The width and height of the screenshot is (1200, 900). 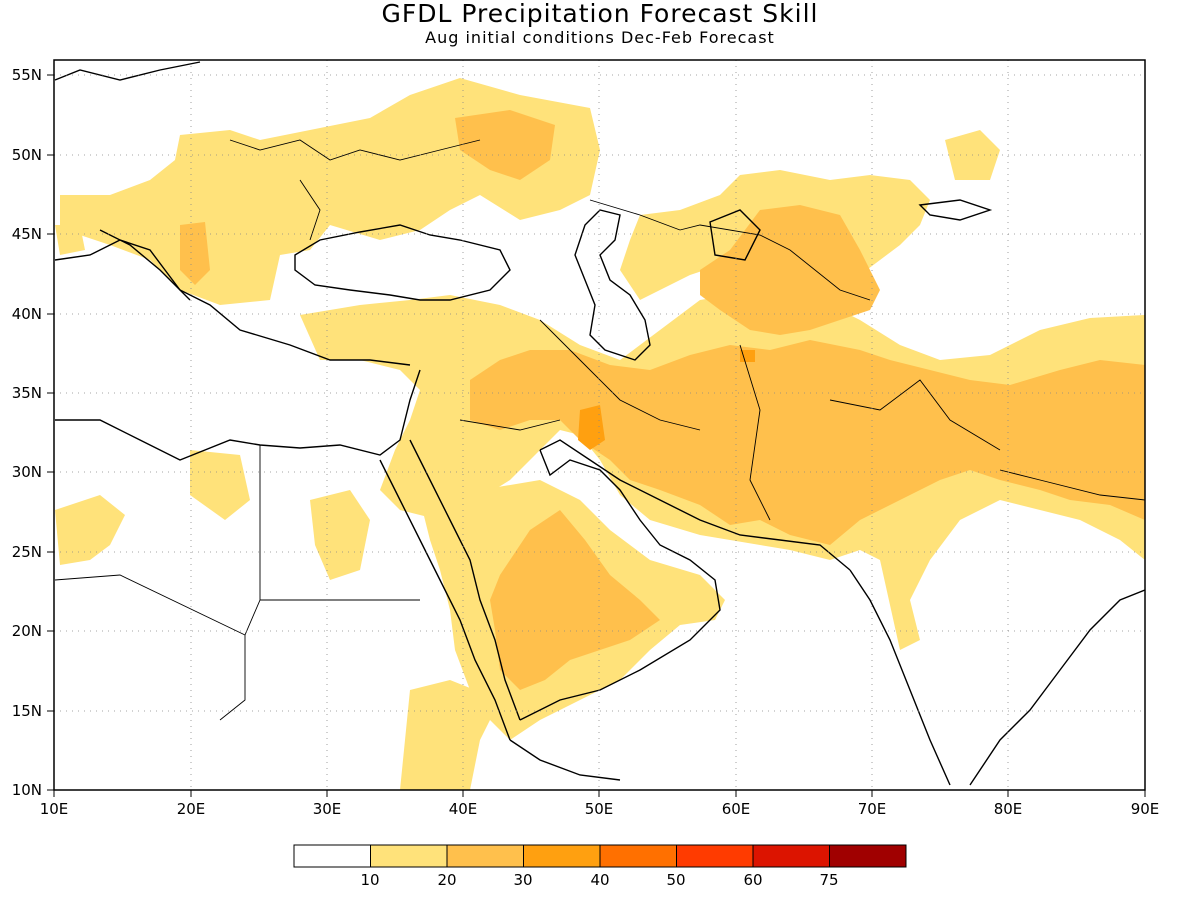 What do you see at coordinates (369, 880) in the screenshot?
I see `legend-label: 10` at bounding box center [369, 880].